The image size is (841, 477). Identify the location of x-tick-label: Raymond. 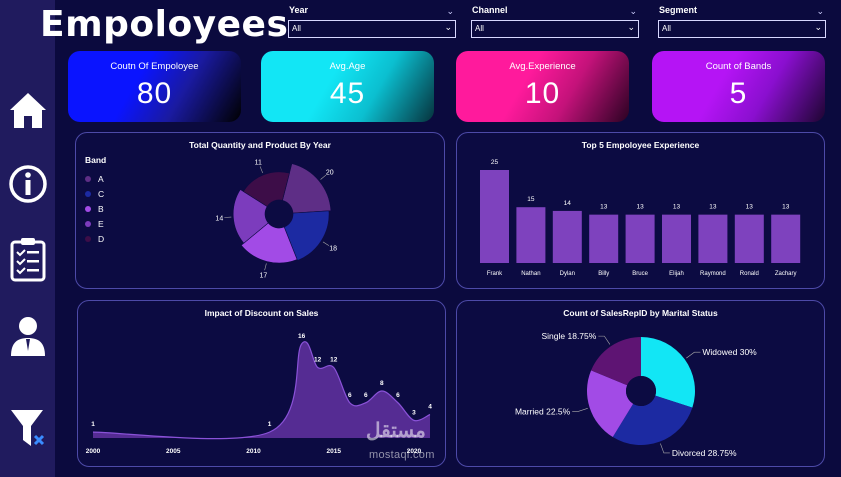
(713, 274).